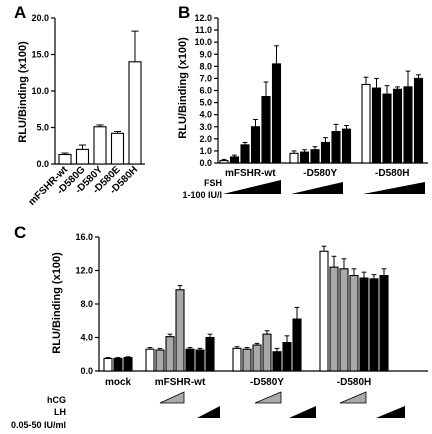  What do you see at coordinates (317, 188) in the screenshot?
I see `panel-b-gradient-d580y` at bounding box center [317, 188].